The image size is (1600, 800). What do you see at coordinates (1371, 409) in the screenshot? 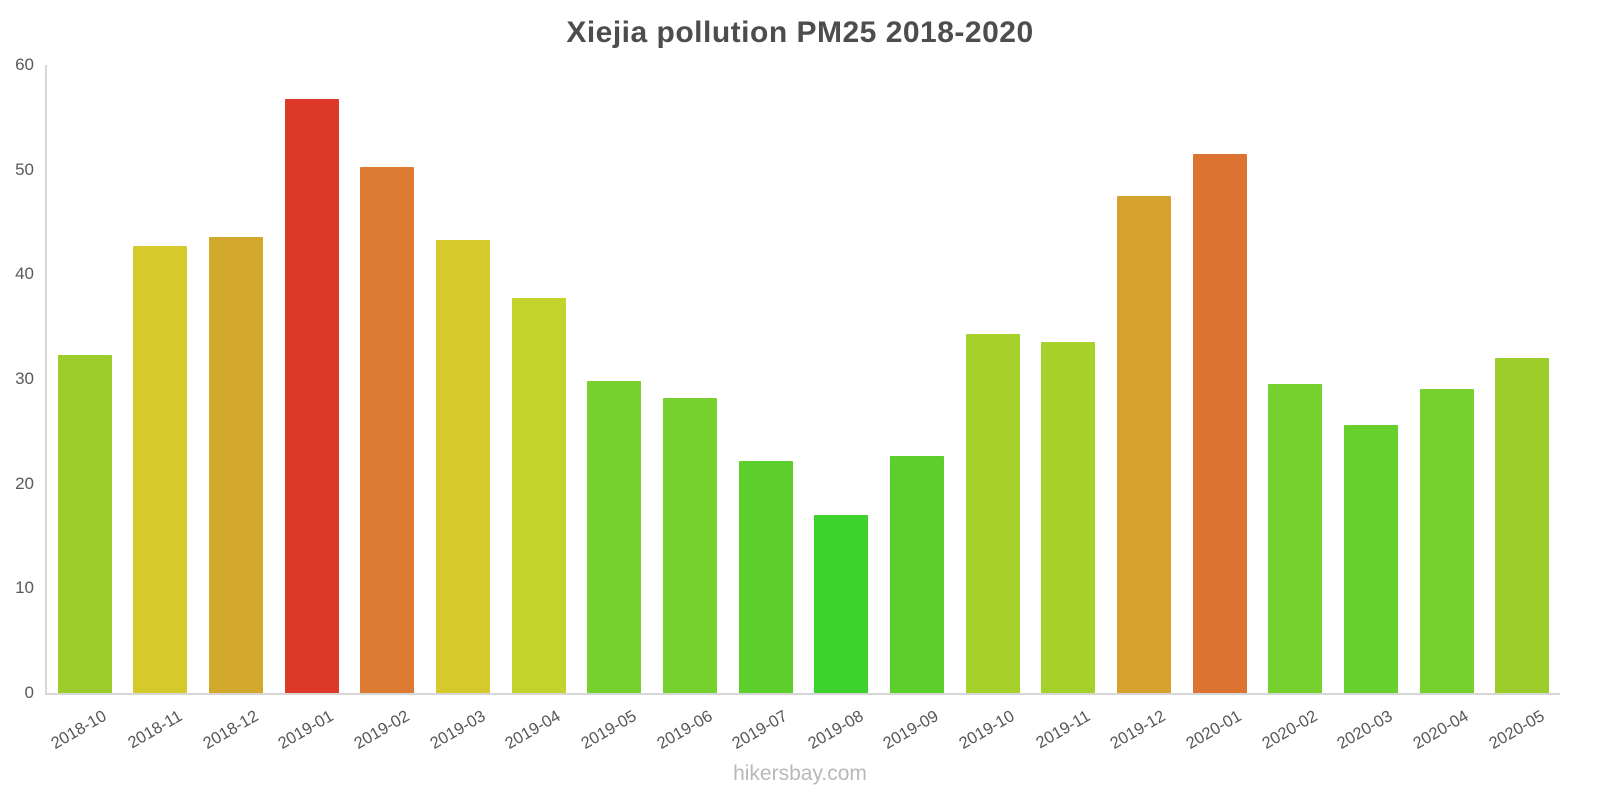
I see `bar-slot: 2020-03` at bounding box center [1371, 409].